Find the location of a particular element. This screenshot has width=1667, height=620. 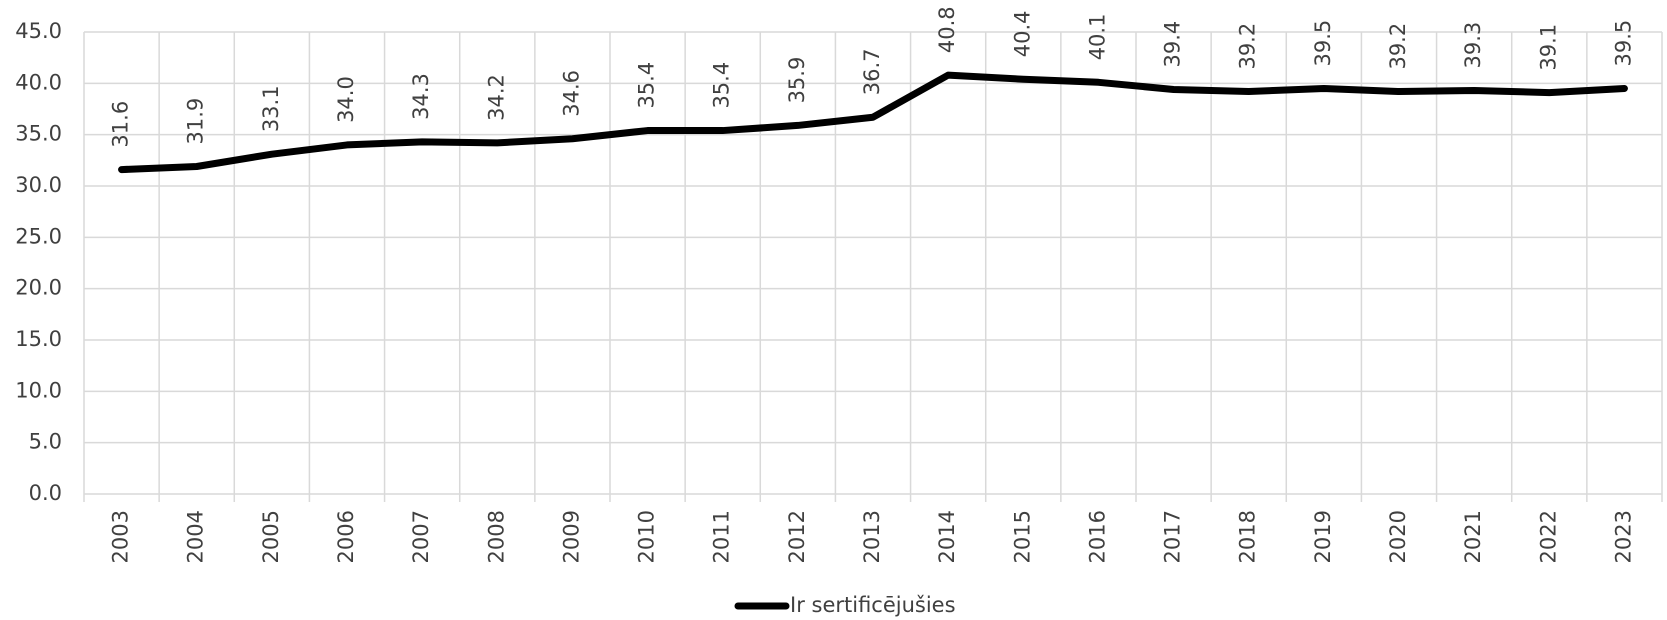

x-tick-label: 2007 is located at coordinates (421, 536).